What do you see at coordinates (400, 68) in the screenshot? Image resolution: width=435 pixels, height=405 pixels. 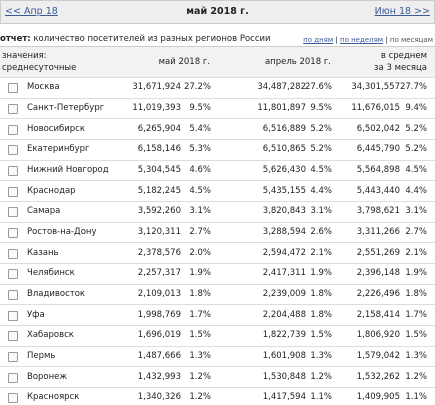 I see `col-header: за 3 месяца` at bounding box center [400, 68].